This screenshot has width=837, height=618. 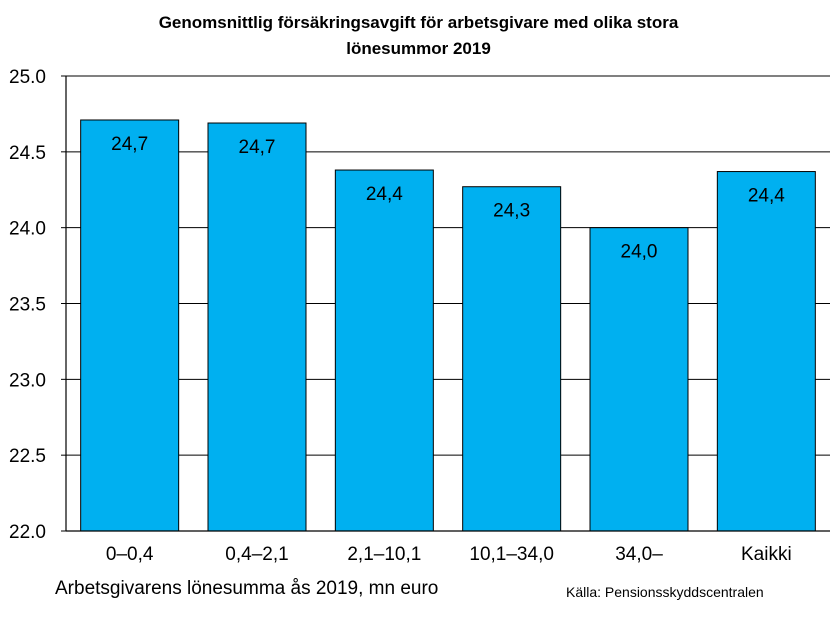 What do you see at coordinates (27, 532) in the screenshot?
I see `y-tick-label: 22.0` at bounding box center [27, 532].